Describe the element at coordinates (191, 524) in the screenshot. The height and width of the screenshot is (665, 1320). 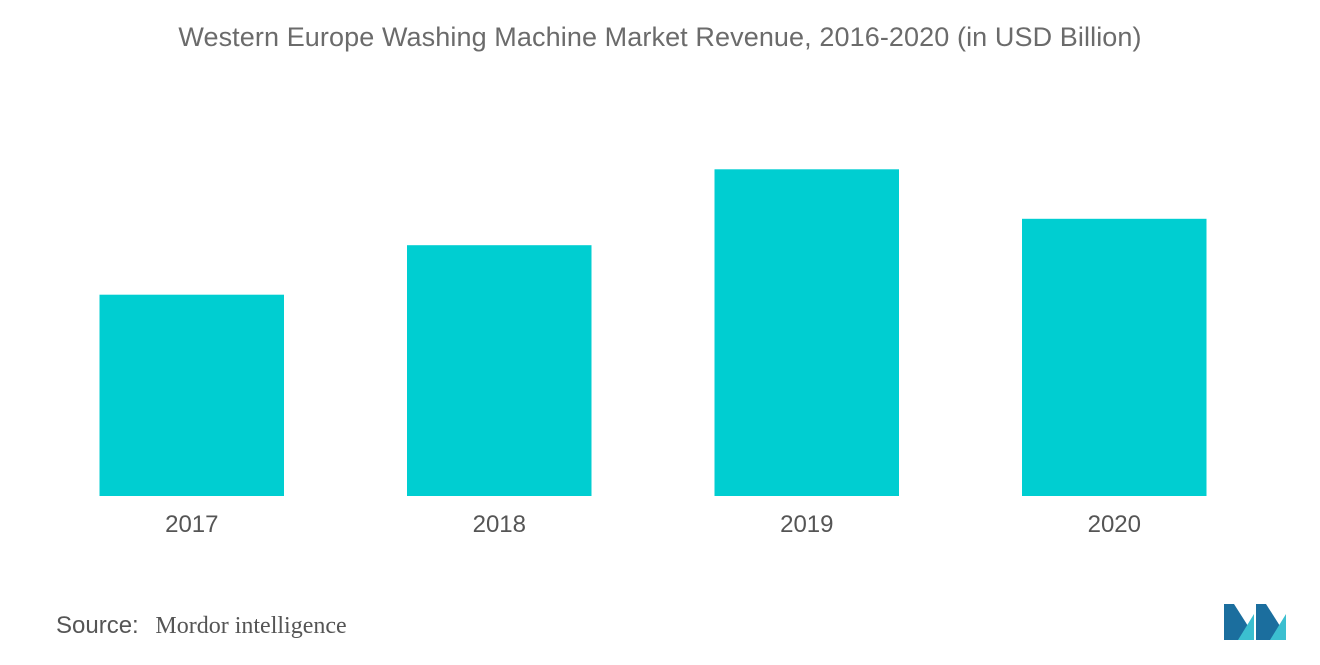
I see `x-tick-label: 2017` at that location.